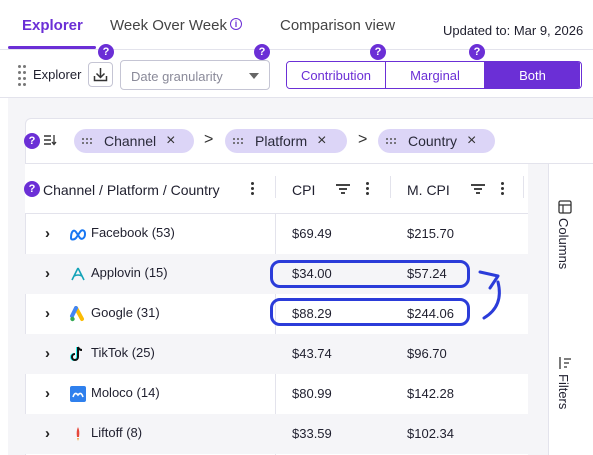  I want to click on header-mcpi: M. CPI, so click(428, 190).